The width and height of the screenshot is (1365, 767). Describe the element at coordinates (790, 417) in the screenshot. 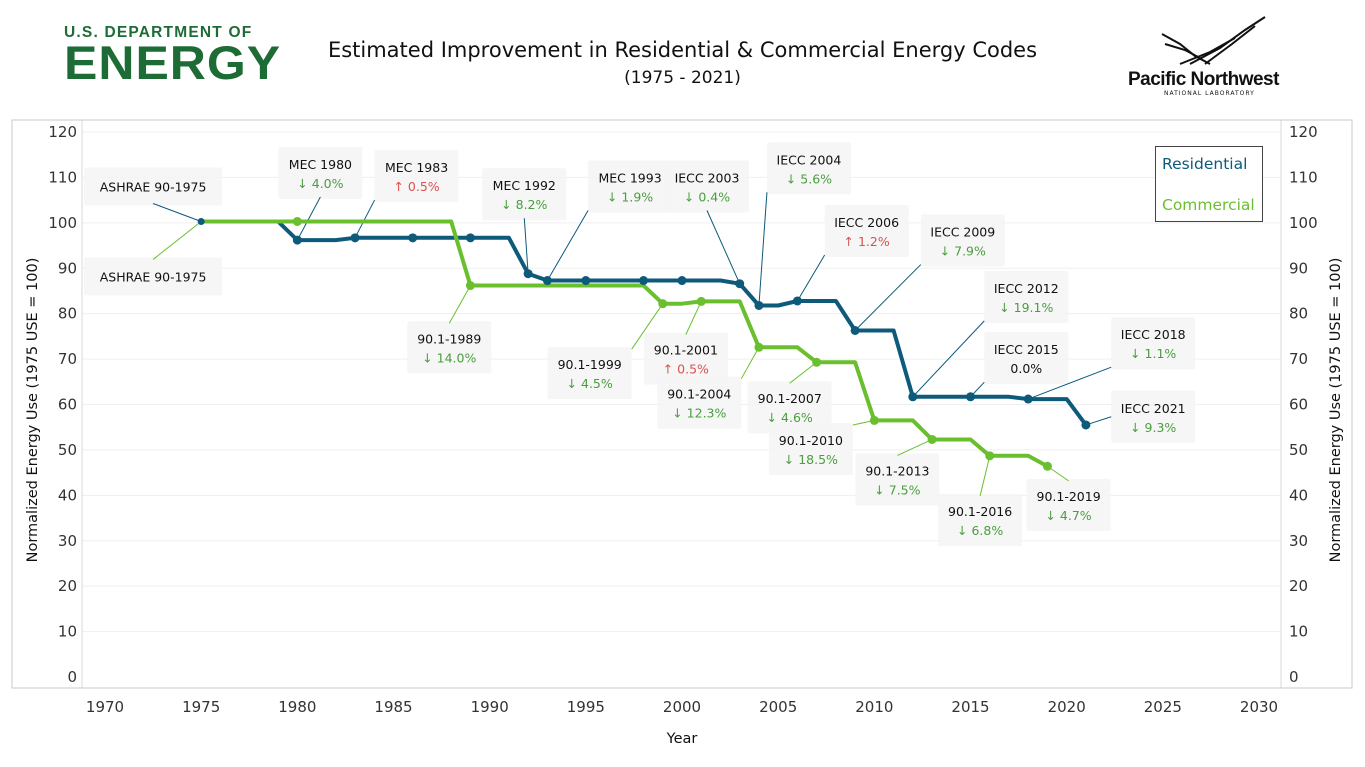

I see `annotation-change: ↓ 4.6%` at that location.